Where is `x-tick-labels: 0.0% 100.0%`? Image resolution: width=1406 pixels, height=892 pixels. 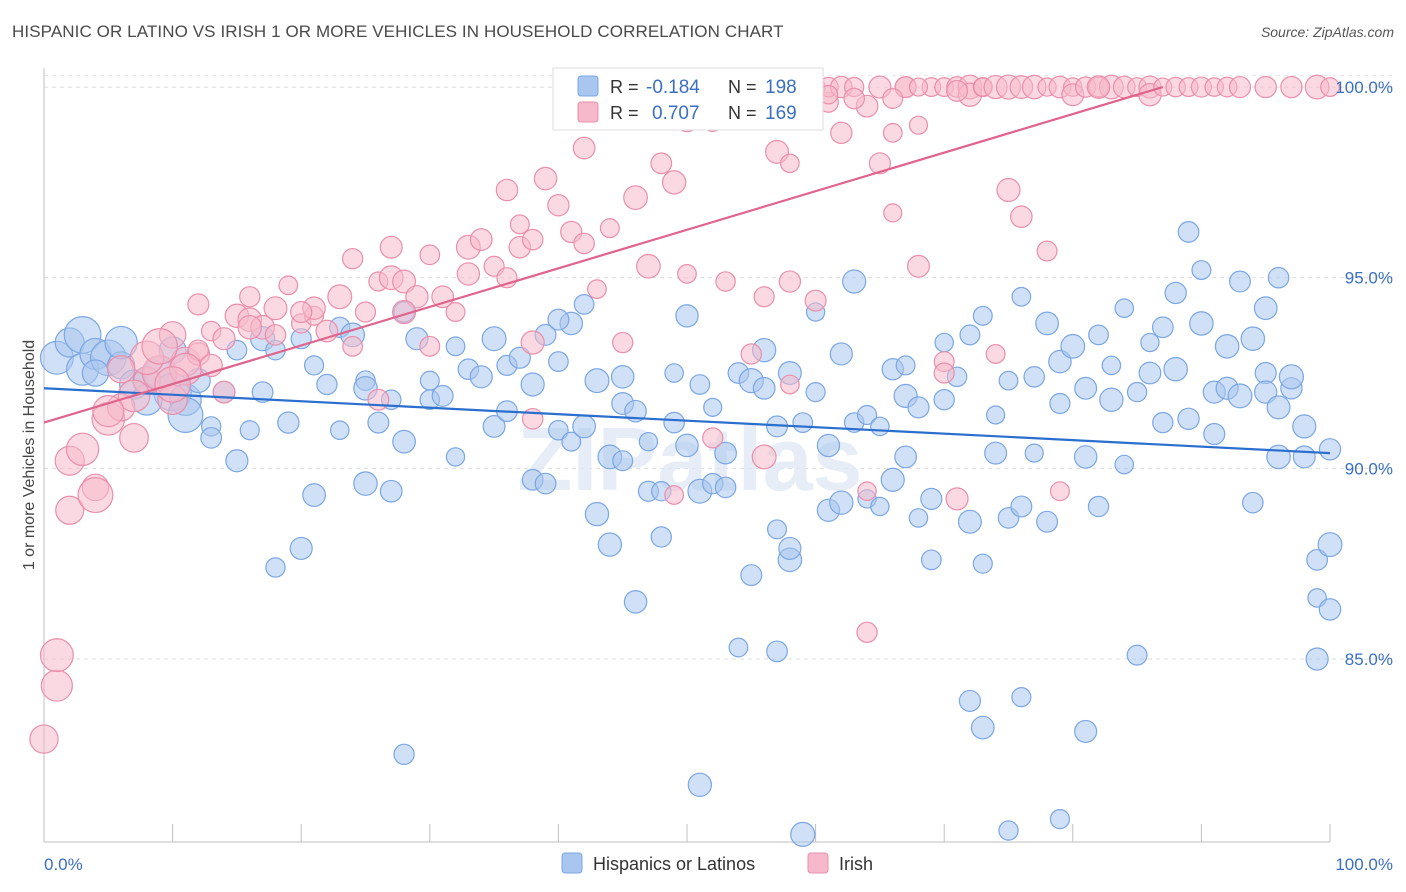 x-tick-labels: 0.0% 100.0% is located at coordinates (718, 864).